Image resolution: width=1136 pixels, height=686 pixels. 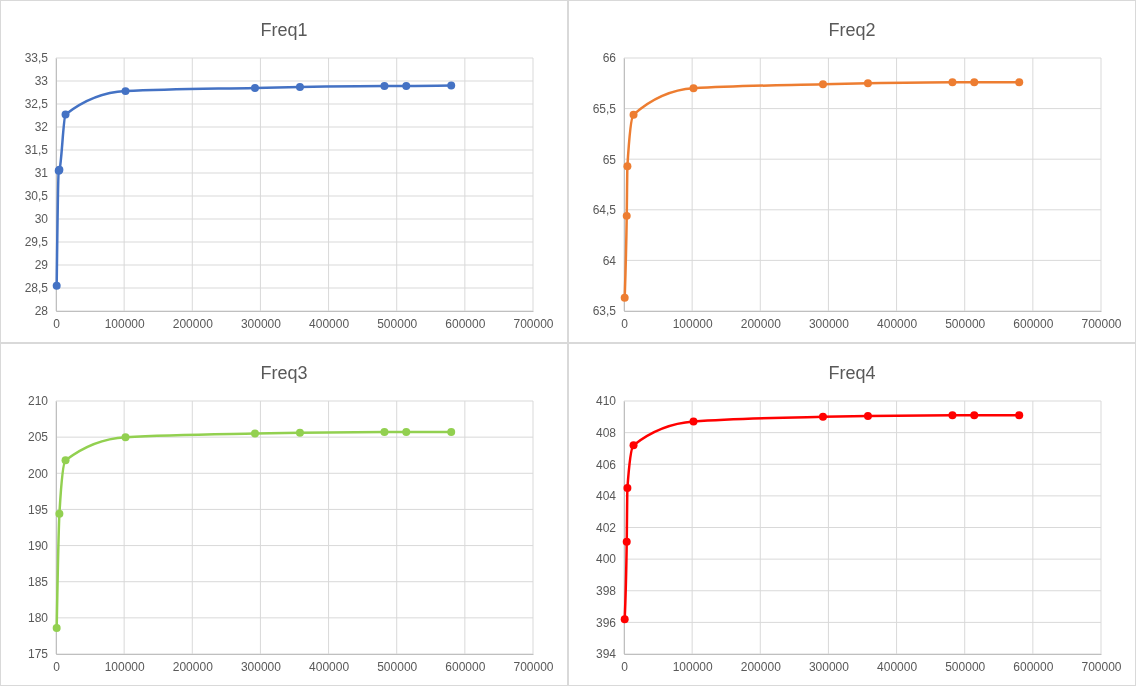 What do you see at coordinates (38, 401) in the screenshot?
I see `y-tick-label: 210` at bounding box center [38, 401].